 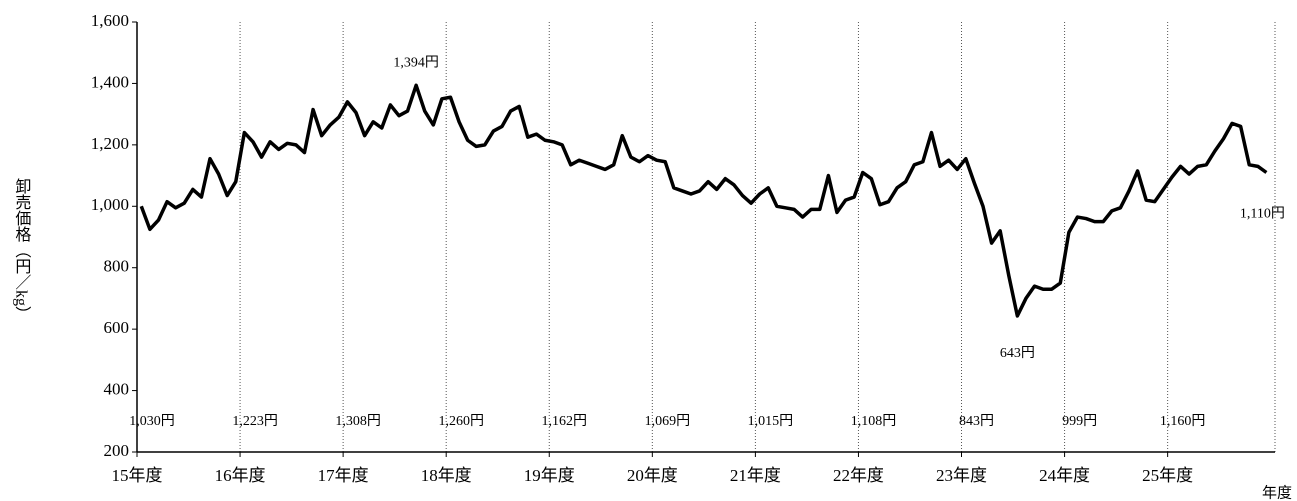 I want to click on annual-average-label: 843円, so click(x=976, y=421).